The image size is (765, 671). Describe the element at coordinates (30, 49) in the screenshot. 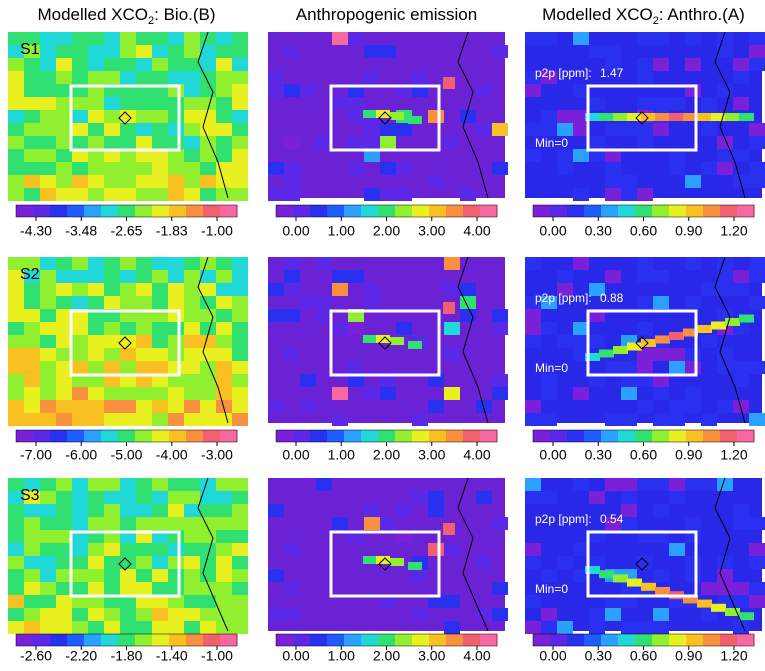

I see `scenario-label: S1` at that location.